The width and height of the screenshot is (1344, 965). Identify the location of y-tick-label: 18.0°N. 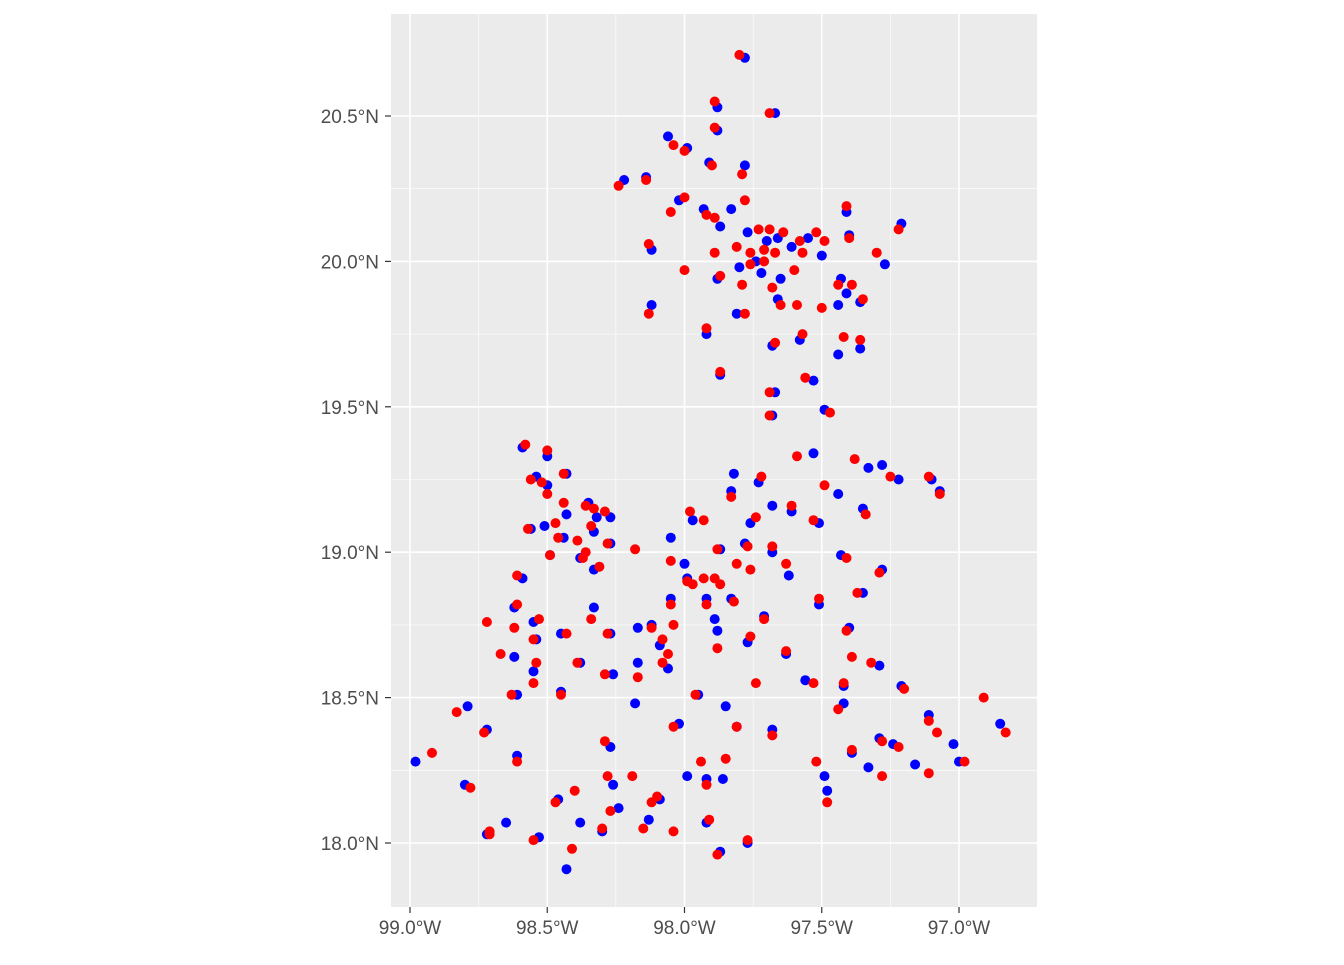
(350, 844).